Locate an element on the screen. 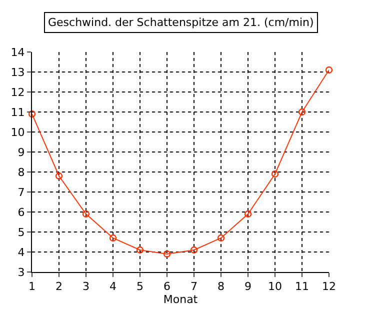 This screenshot has height=320, width=367. x-tick-label: 5 is located at coordinates (140, 287).